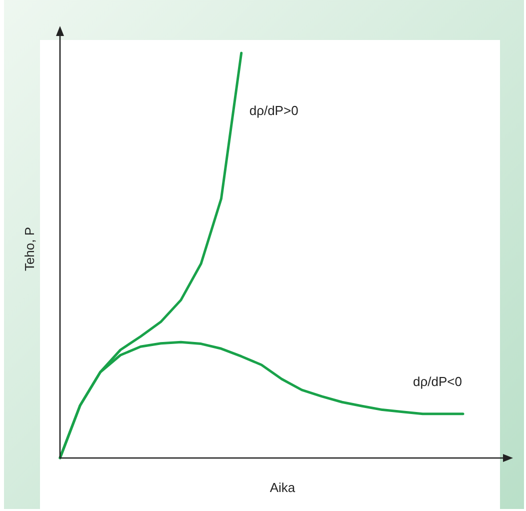  What do you see at coordinates (29, 249) in the screenshot?
I see `y-axis-title: Teho, P` at bounding box center [29, 249].